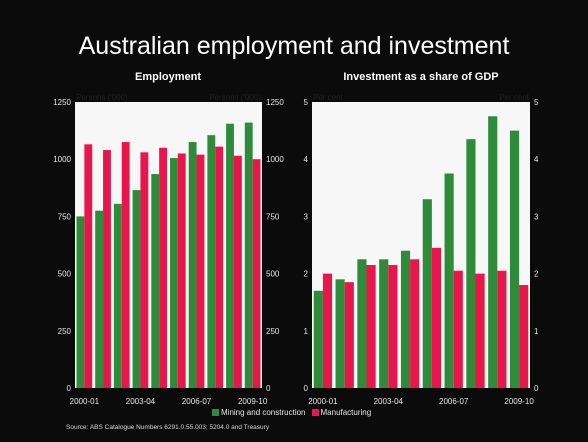  Describe the element at coordinates (215, 412) in the screenshot. I see `legend-swatch-mining` at that location.